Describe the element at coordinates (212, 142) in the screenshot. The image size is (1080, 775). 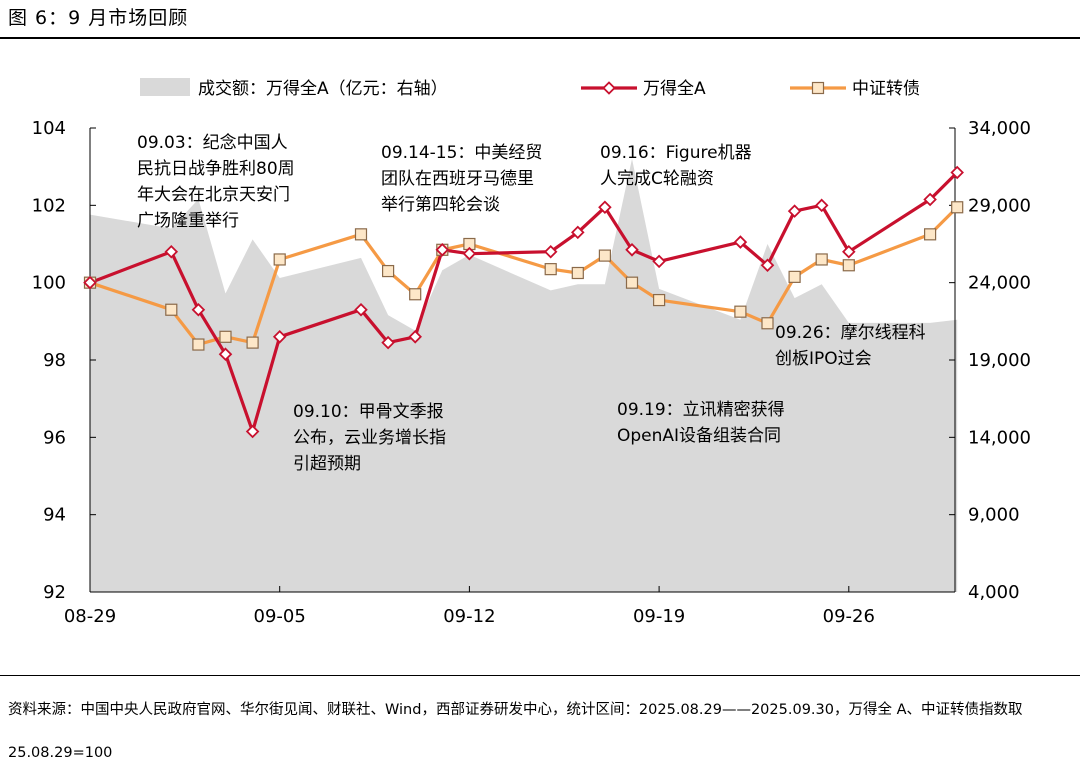
I see `annotation-line: 09.03：纪念中国人` at that location.